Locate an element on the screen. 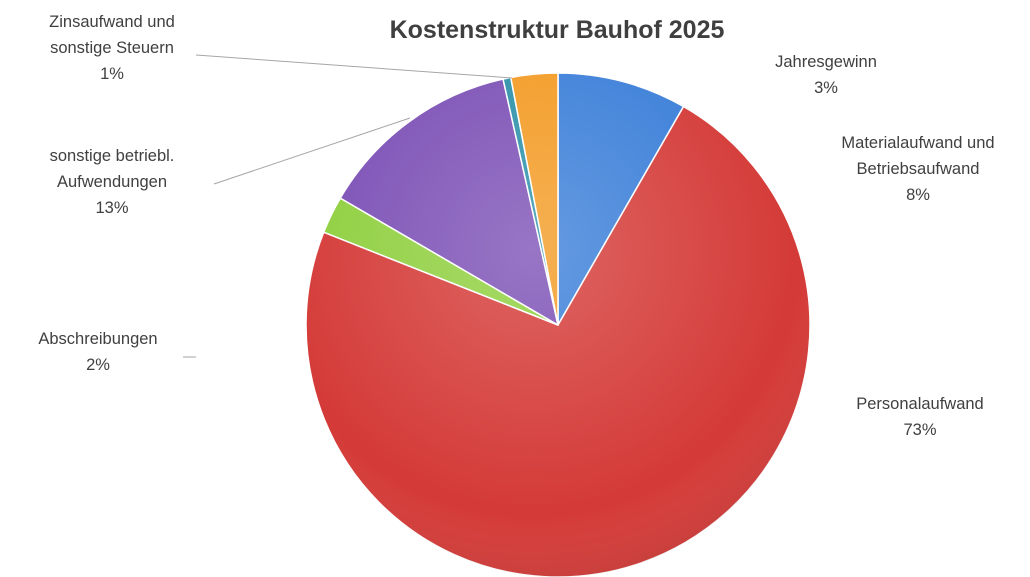 The width and height of the screenshot is (1030, 577). data-label-category: Aufwendungen is located at coordinates (112, 182).